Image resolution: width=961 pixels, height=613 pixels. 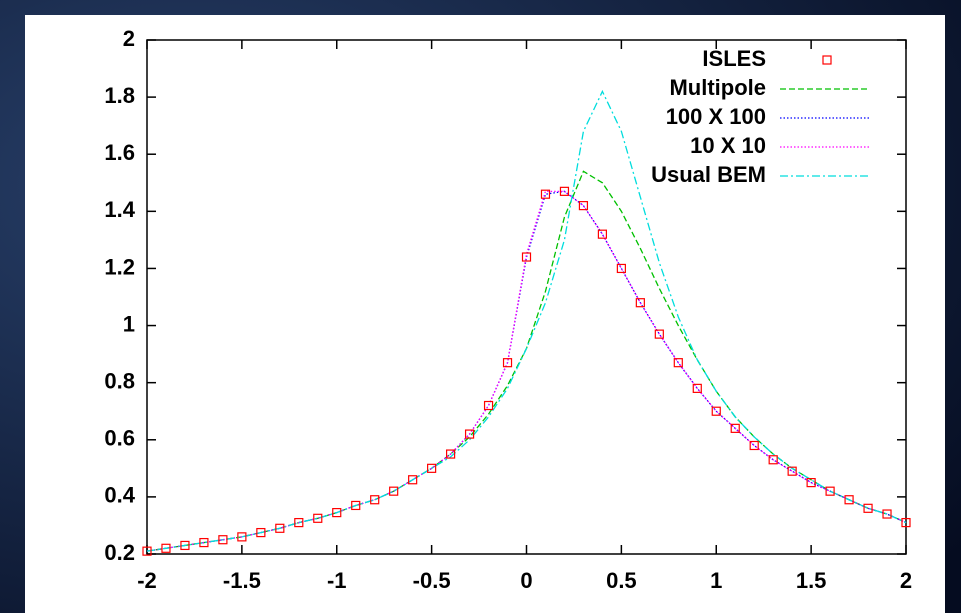 What do you see at coordinates (119, 438) in the screenshot?
I see `y-tick-label: 0.6` at bounding box center [119, 438].